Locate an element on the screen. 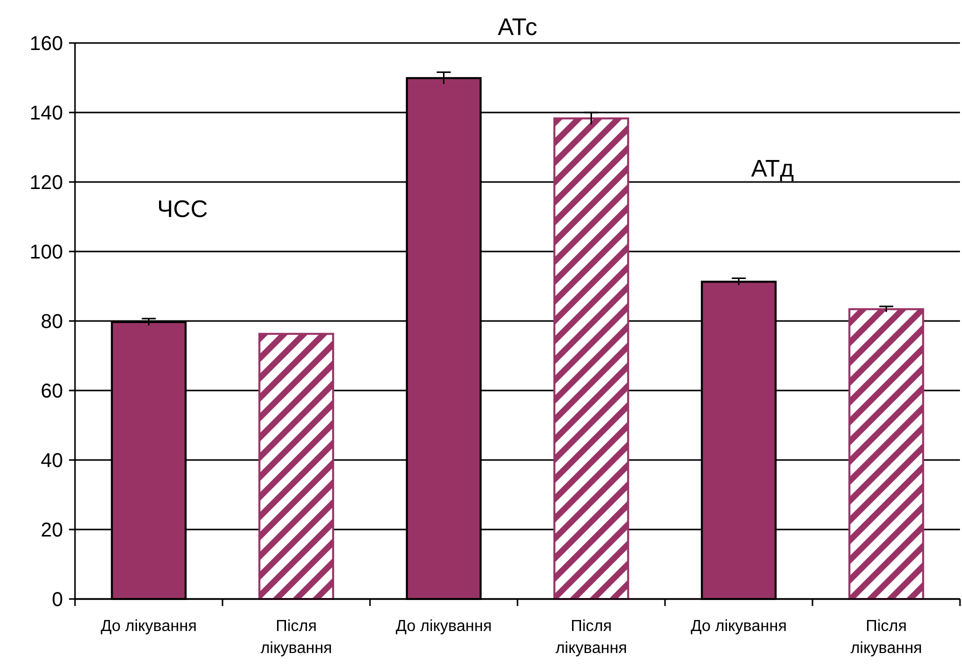 This screenshot has width=962, height=671. y-tick-label: 100 is located at coordinates (46, 253).